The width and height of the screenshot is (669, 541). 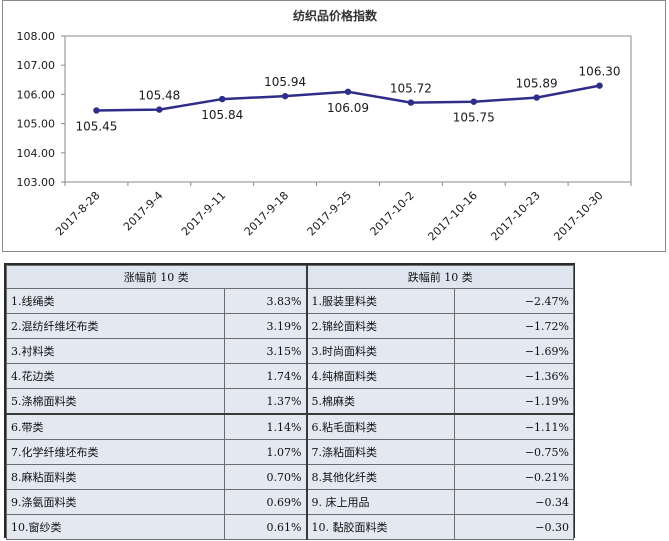 I want to click on data-label: 106.09, so click(x=348, y=108).